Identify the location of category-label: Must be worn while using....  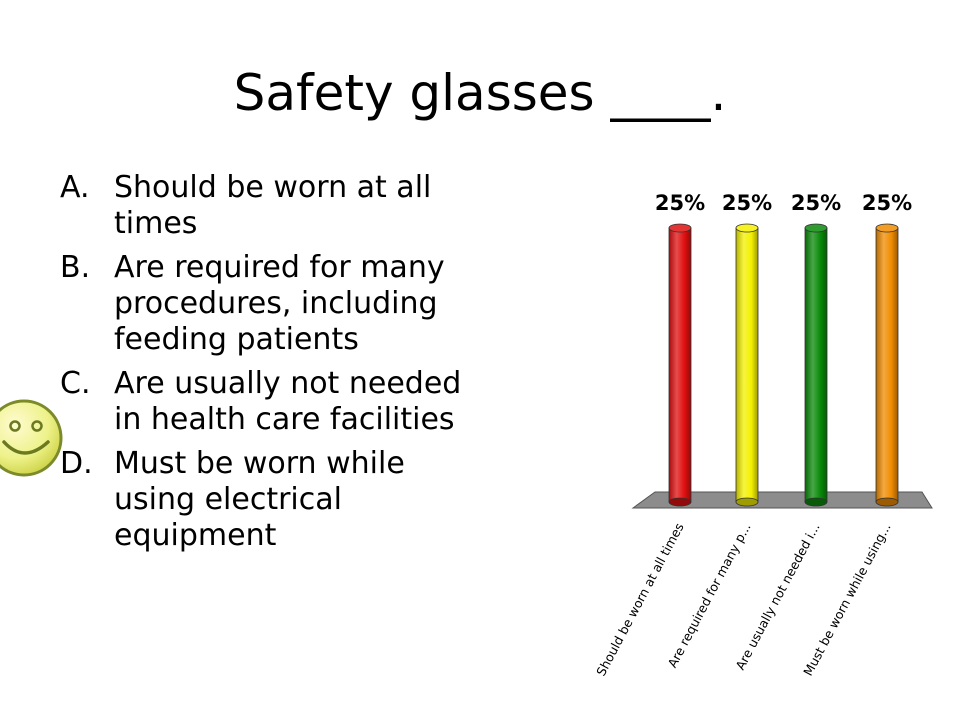
(846, 599).